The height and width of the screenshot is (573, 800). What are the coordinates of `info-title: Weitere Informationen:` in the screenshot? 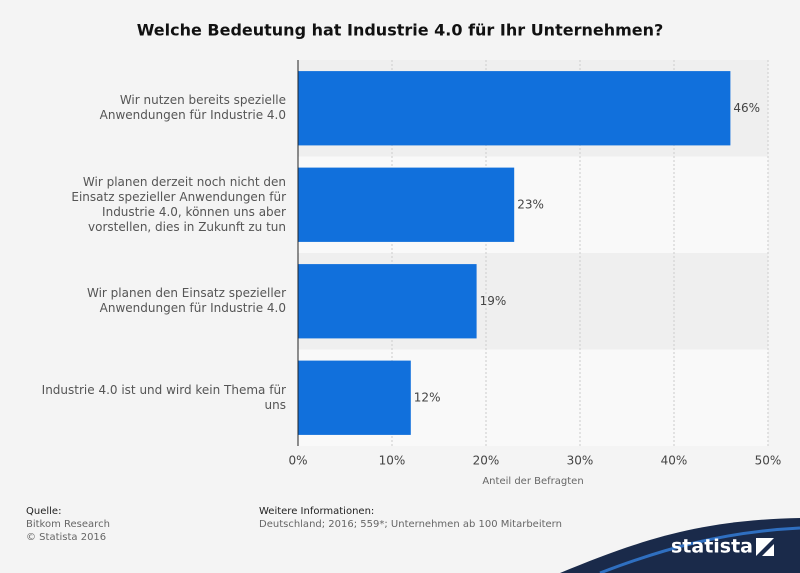 It's located at (317, 511).